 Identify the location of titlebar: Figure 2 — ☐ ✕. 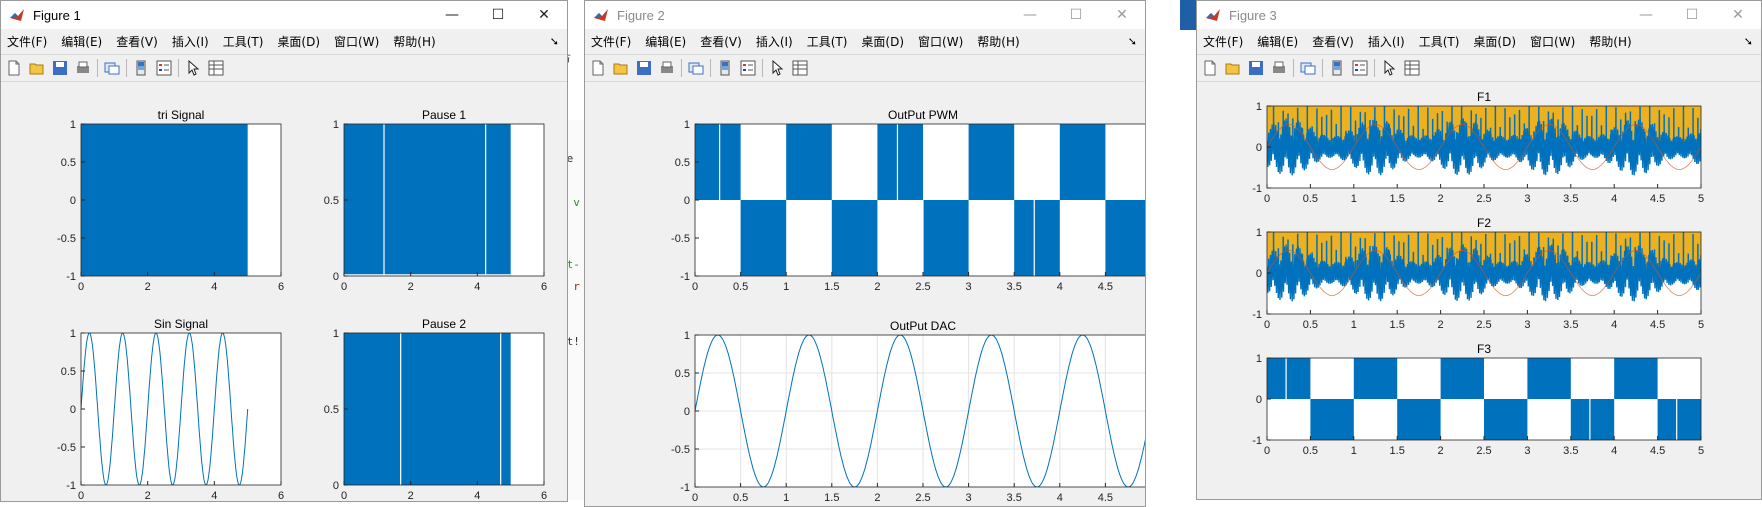
(865, 15).